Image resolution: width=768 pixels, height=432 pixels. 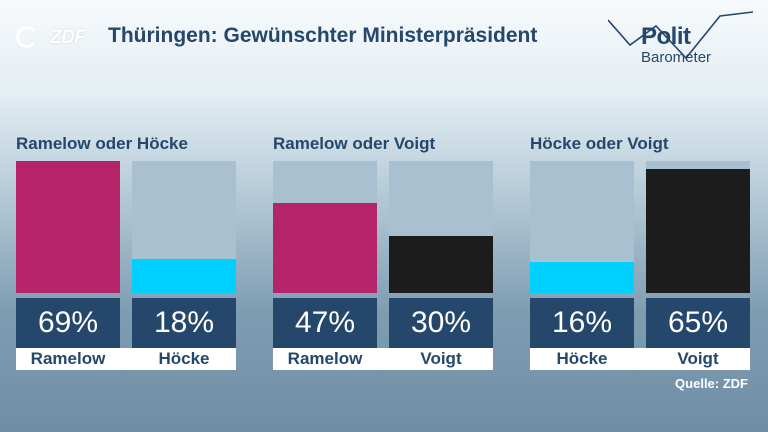 What do you see at coordinates (599, 143) in the screenshot?
I see `group-label-3: Höcke oder Voigt` at bounding box center [599, 143].